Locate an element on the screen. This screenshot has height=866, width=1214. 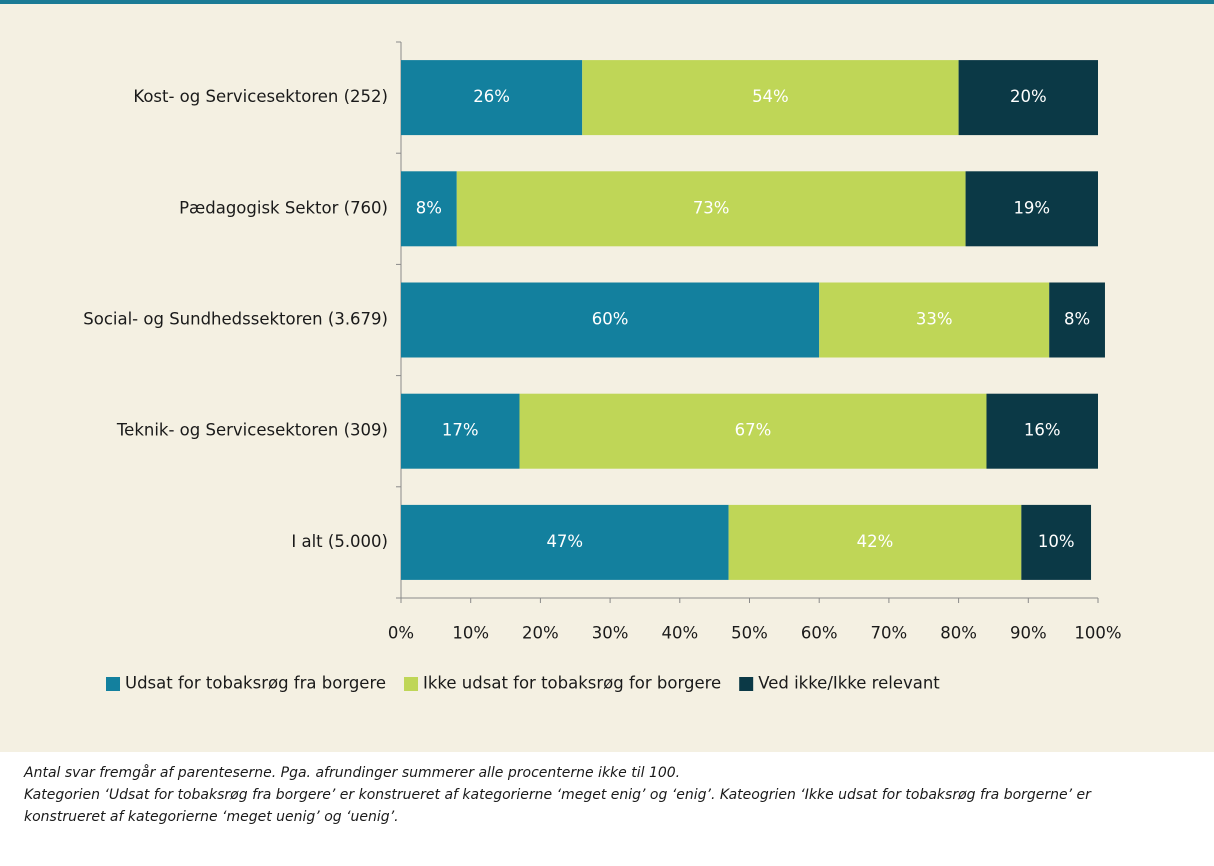
x-tick-label: 60% is located at coordinates (819, 633).